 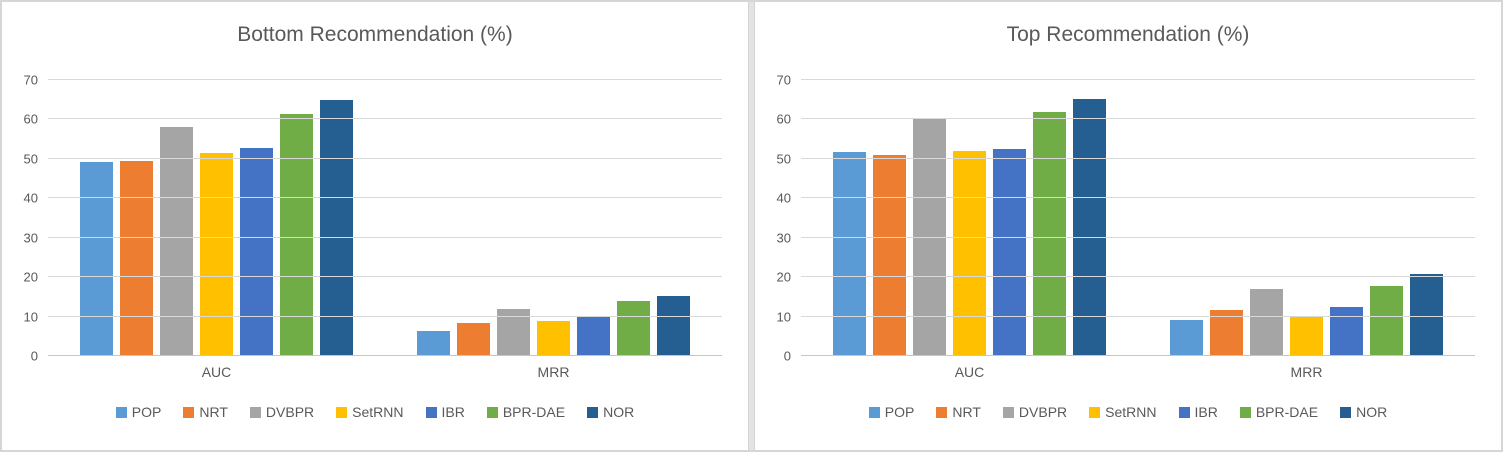 I want to click on bar-pop-mrr, so click(x=1186, y=338).